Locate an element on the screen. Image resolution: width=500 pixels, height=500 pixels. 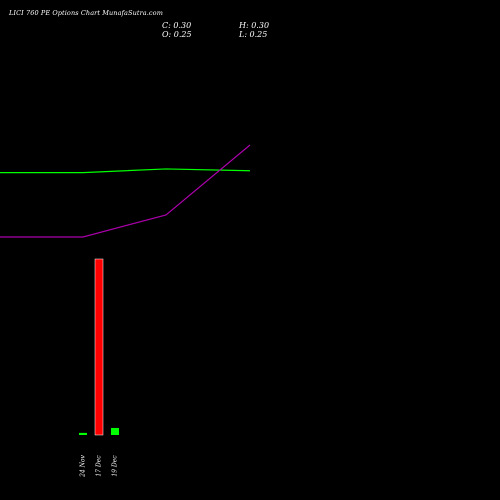
volume-bars-layer is located at coordinates (99, 347).